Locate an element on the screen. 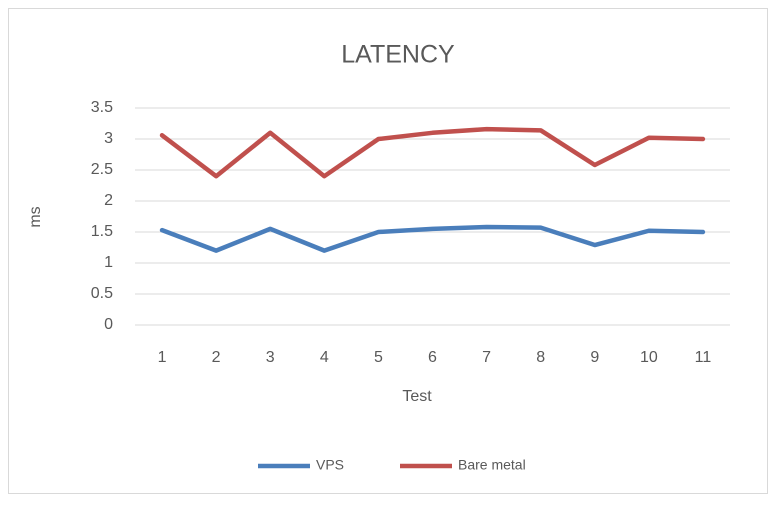 Image resolution: width=776 pixels, height=507 pixels. y-tick-label: 0.5 is located at coordinates (102, 293).